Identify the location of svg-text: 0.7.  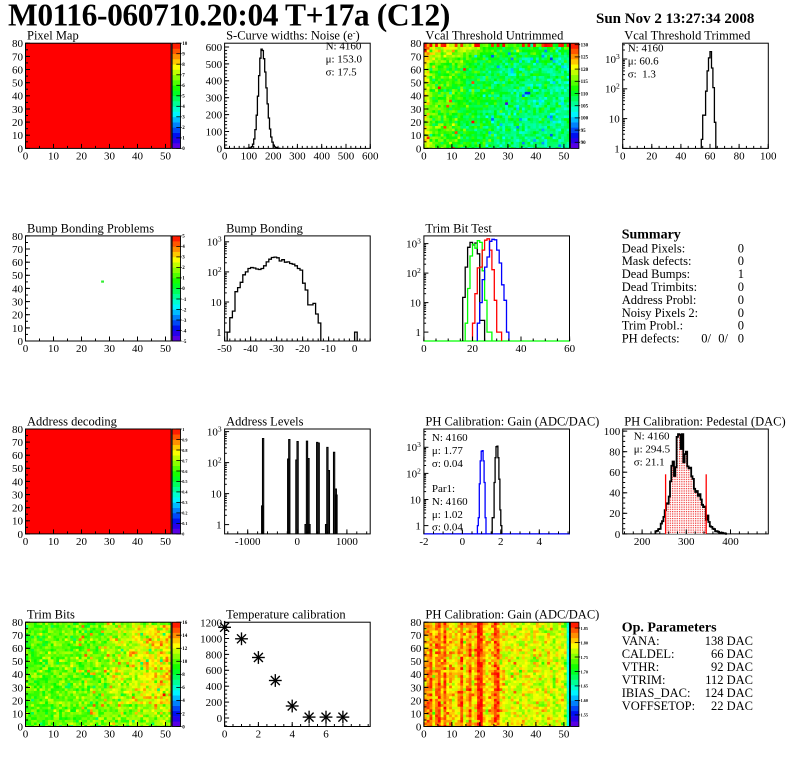
(184, 460).